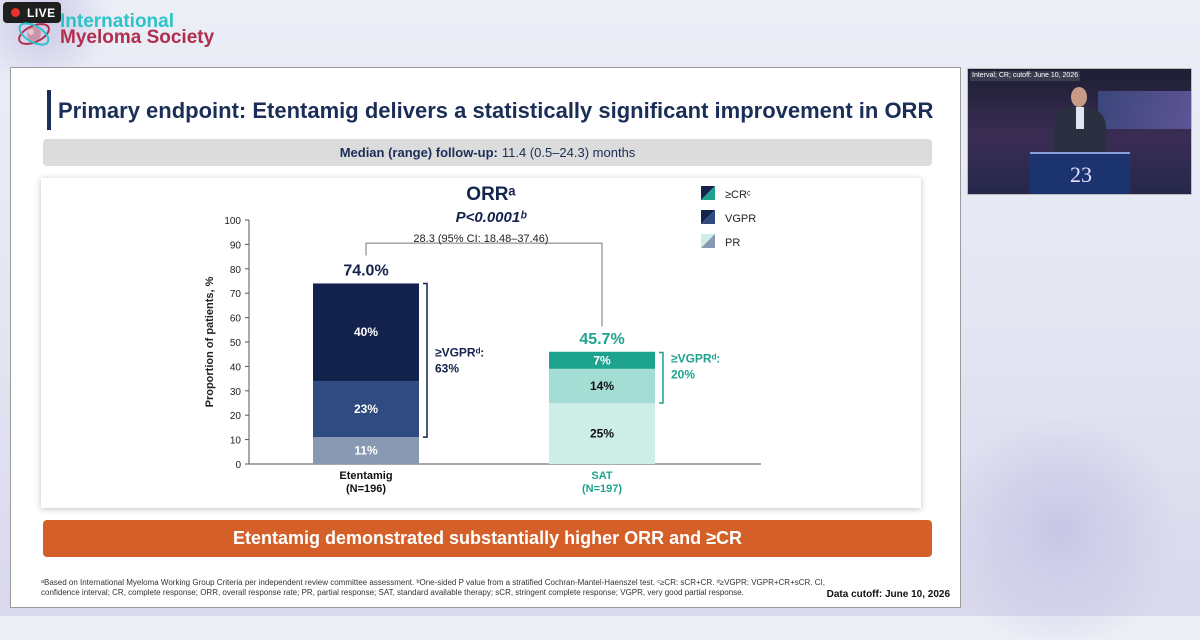 This screenshot has width=1200, height=640. I want to click on y-tick-label: 100, so click(232, 221).